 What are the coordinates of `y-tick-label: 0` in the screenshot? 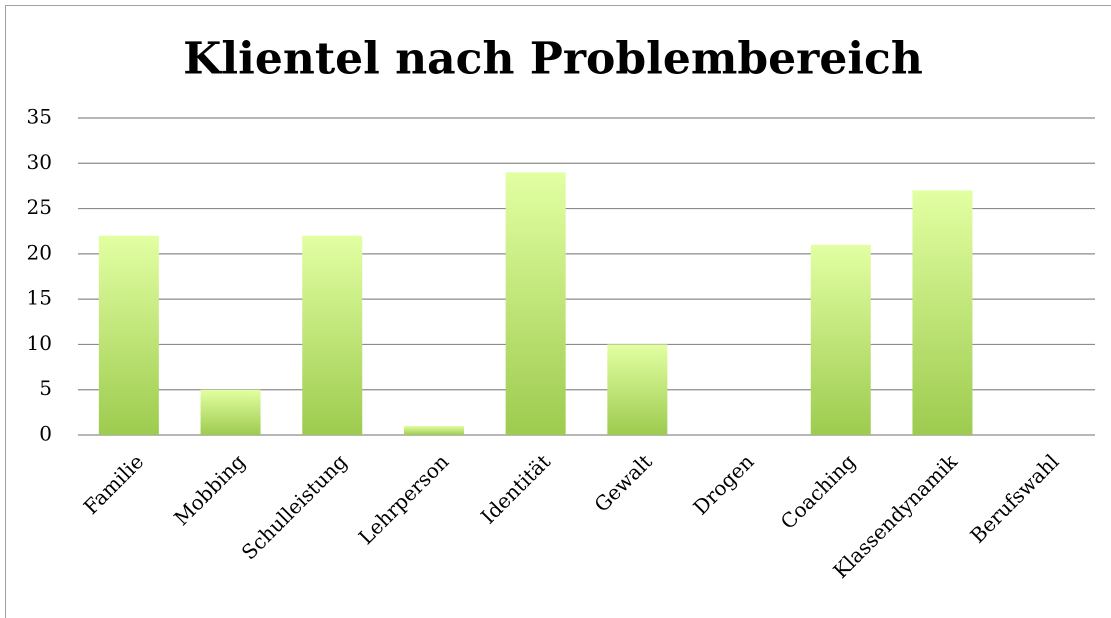 It's located at (45, 434).